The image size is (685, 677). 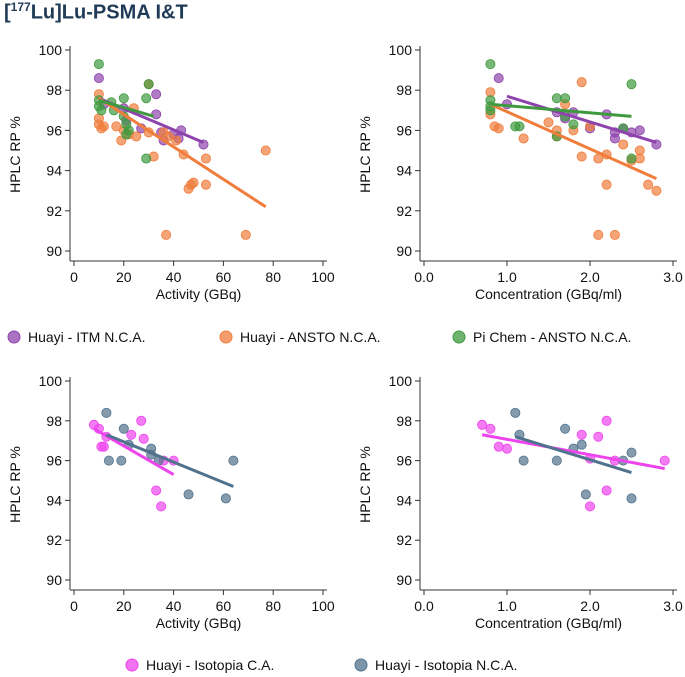 I want to click on x-axis-title: Activity (GBq), so click(x=199, y=623).